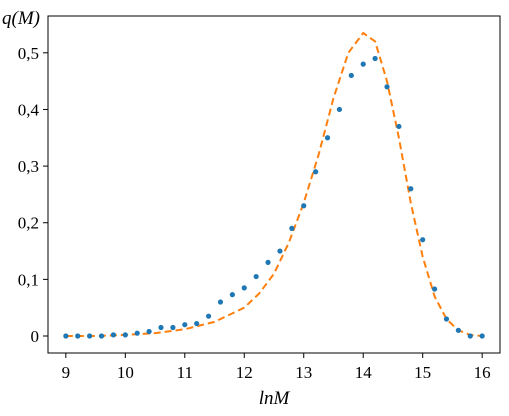 The image size is (509, 416). What do you see at coordinates (28, 53) in the screenshot?
I see `y-tick-label: 0,5` at bounding box center [28, 53].